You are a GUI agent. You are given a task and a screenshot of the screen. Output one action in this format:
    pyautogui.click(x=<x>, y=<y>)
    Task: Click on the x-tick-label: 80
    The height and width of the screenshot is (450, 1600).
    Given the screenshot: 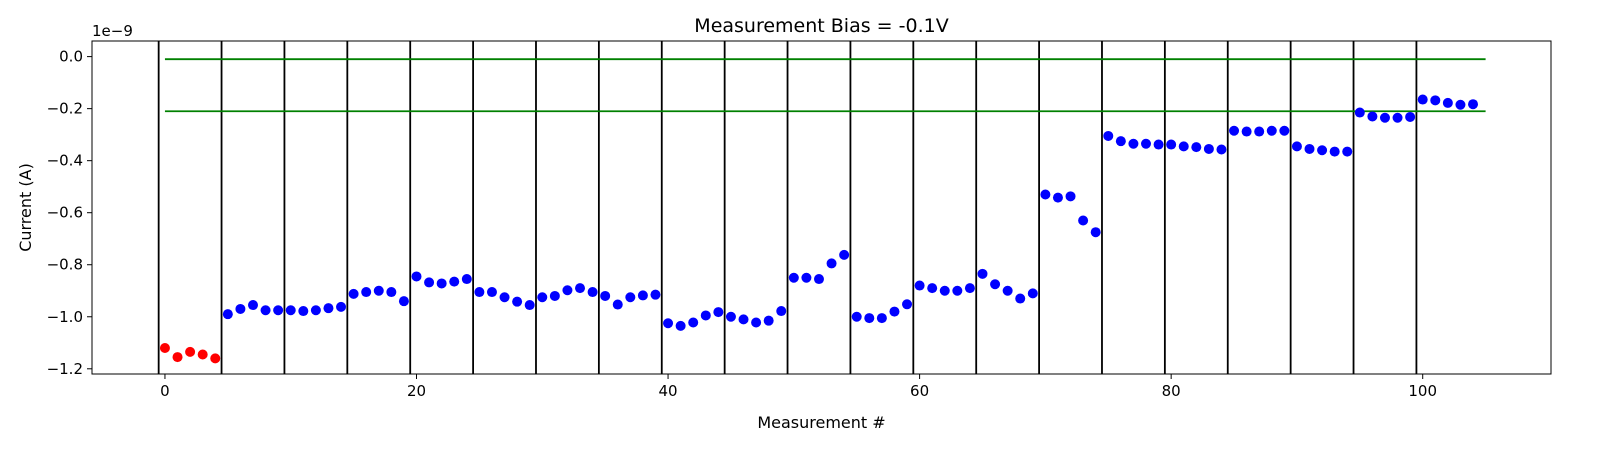 What is the action you would take?
    pyautogui.click(x=1171, y=391)
    